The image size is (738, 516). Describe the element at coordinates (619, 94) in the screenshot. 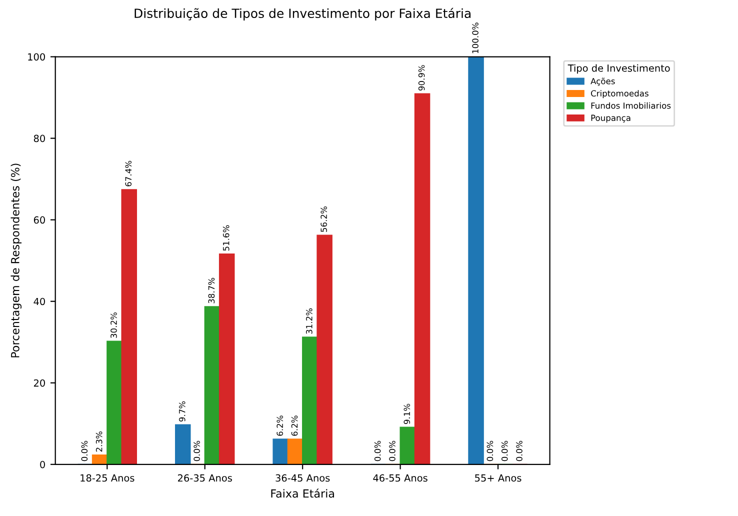

I see `legend-label: Criptomoedas` at that location.